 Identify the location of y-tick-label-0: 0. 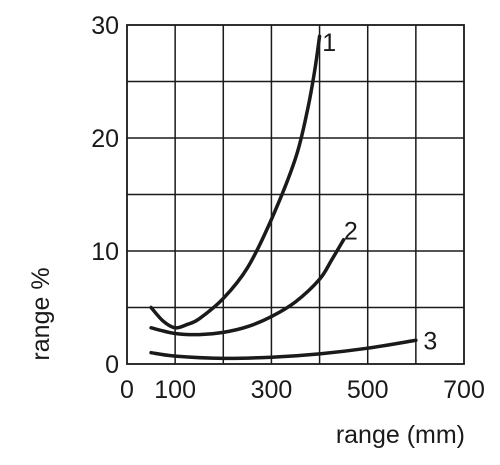
(112, 365).